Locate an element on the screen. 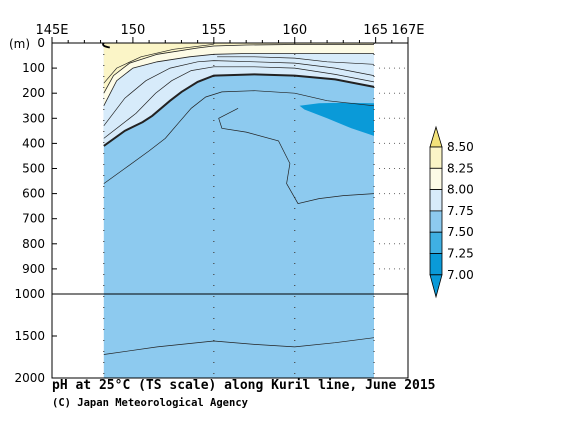 This screenshot has height=423, width=570. colorbar-label: 8.50 is located at coordinates (460, 147).